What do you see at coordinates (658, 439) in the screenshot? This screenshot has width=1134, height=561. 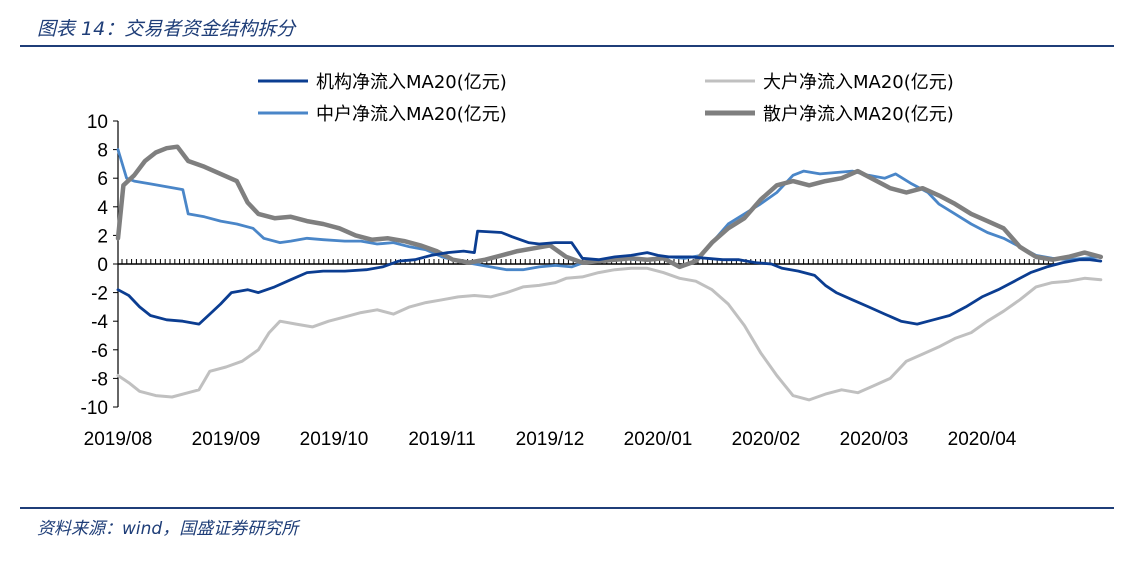 I see `x-tick-label: 2020/01` at bounding box center [658, 439].